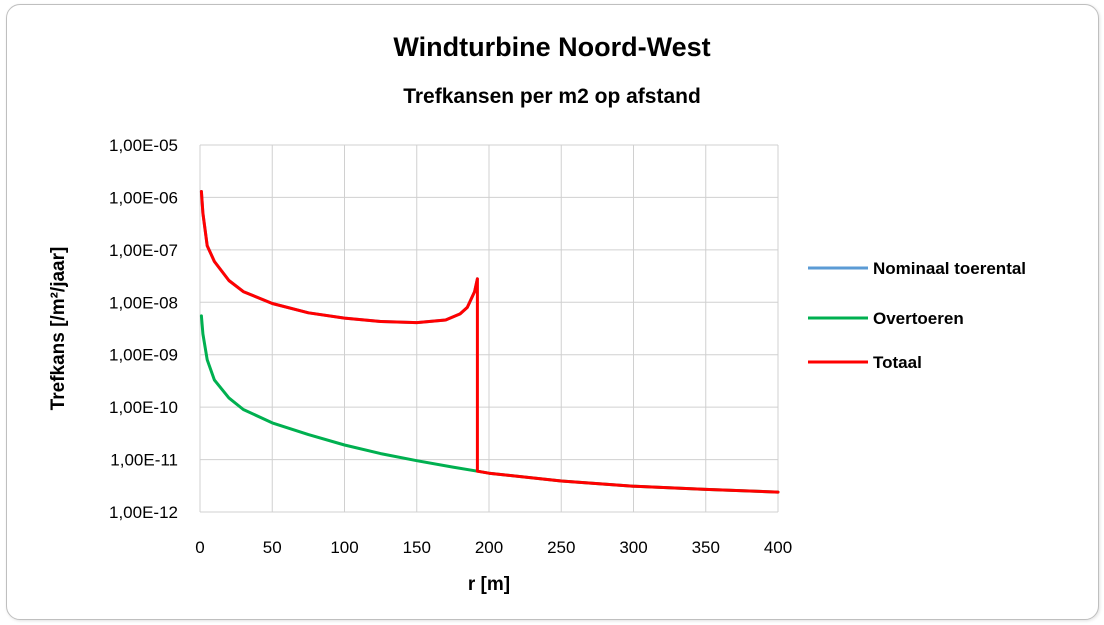 The width and height of the screenshot is (1104, 625). What do you see at coordinates (561, 547) in the screenshot?
I see `x-tick-label: 250` at bounding box center [561, 547].